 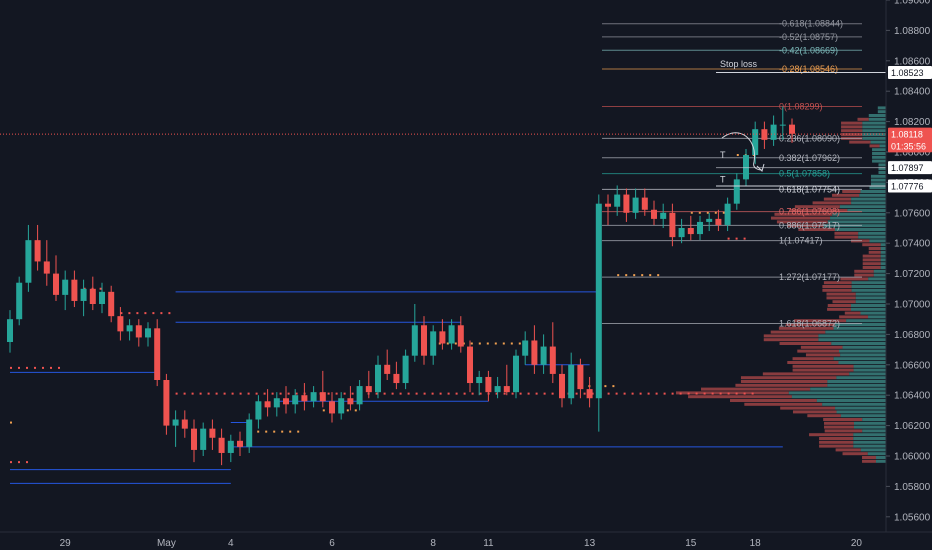 What do you see at coordinates (804, 174) in the screenshot?
I see `fib-level-label: 0.5(1.07858)` at bounding box center [804, 174].